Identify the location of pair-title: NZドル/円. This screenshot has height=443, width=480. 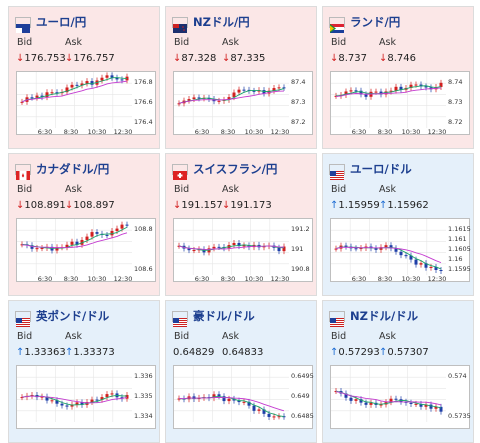
(221, 22).